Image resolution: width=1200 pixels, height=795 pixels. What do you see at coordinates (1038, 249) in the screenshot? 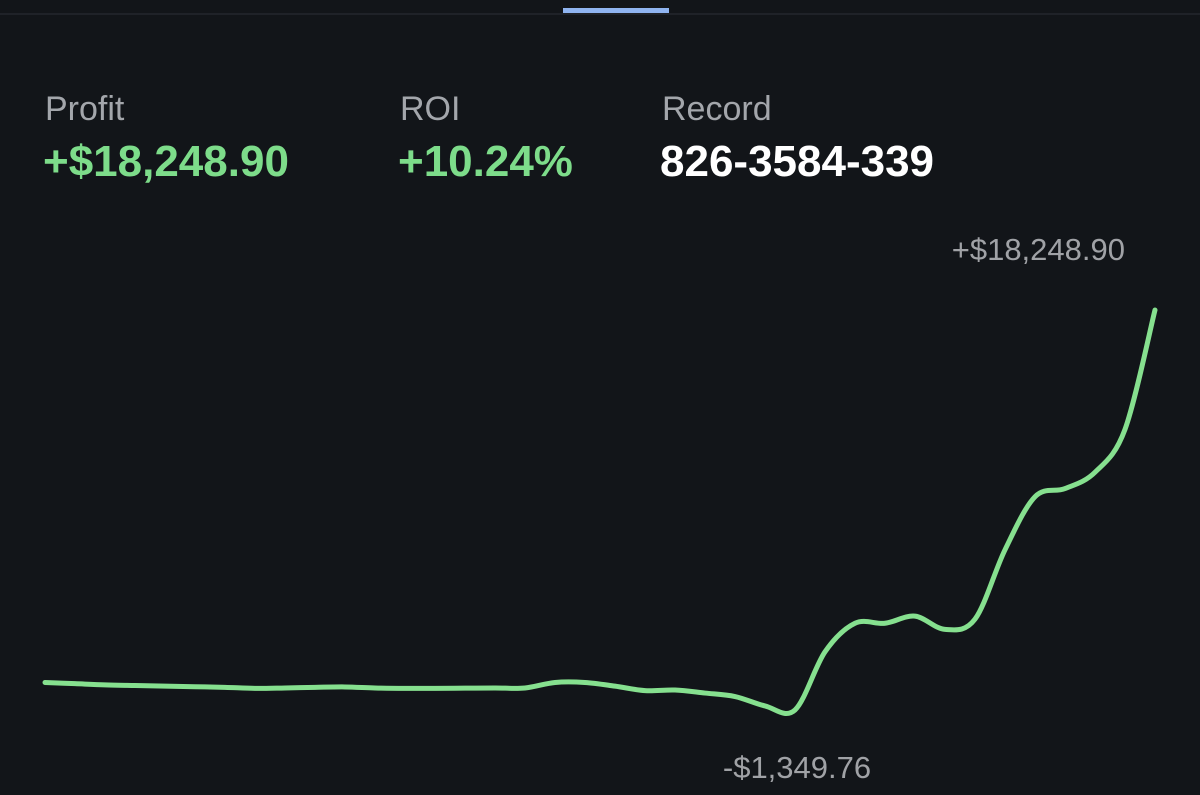
I see `max-label: +$18,248.90` at bounding box center [1038, 249].